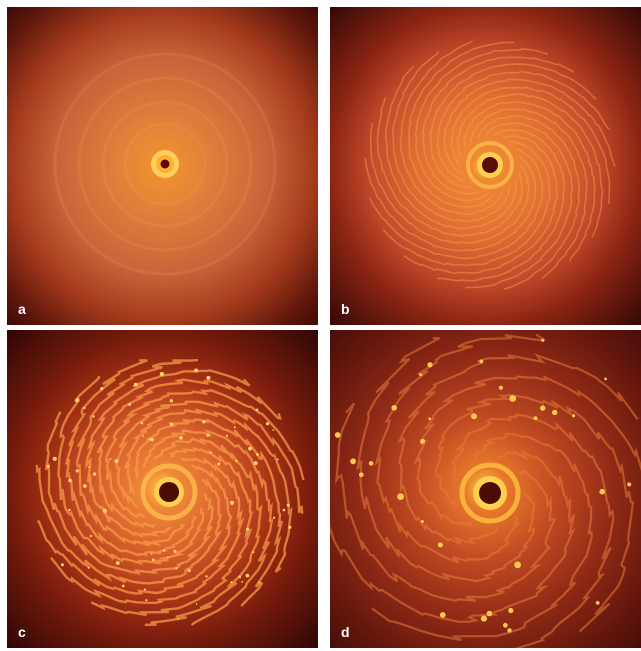  I want to click on panel-label-d: d, so click(345, 632).